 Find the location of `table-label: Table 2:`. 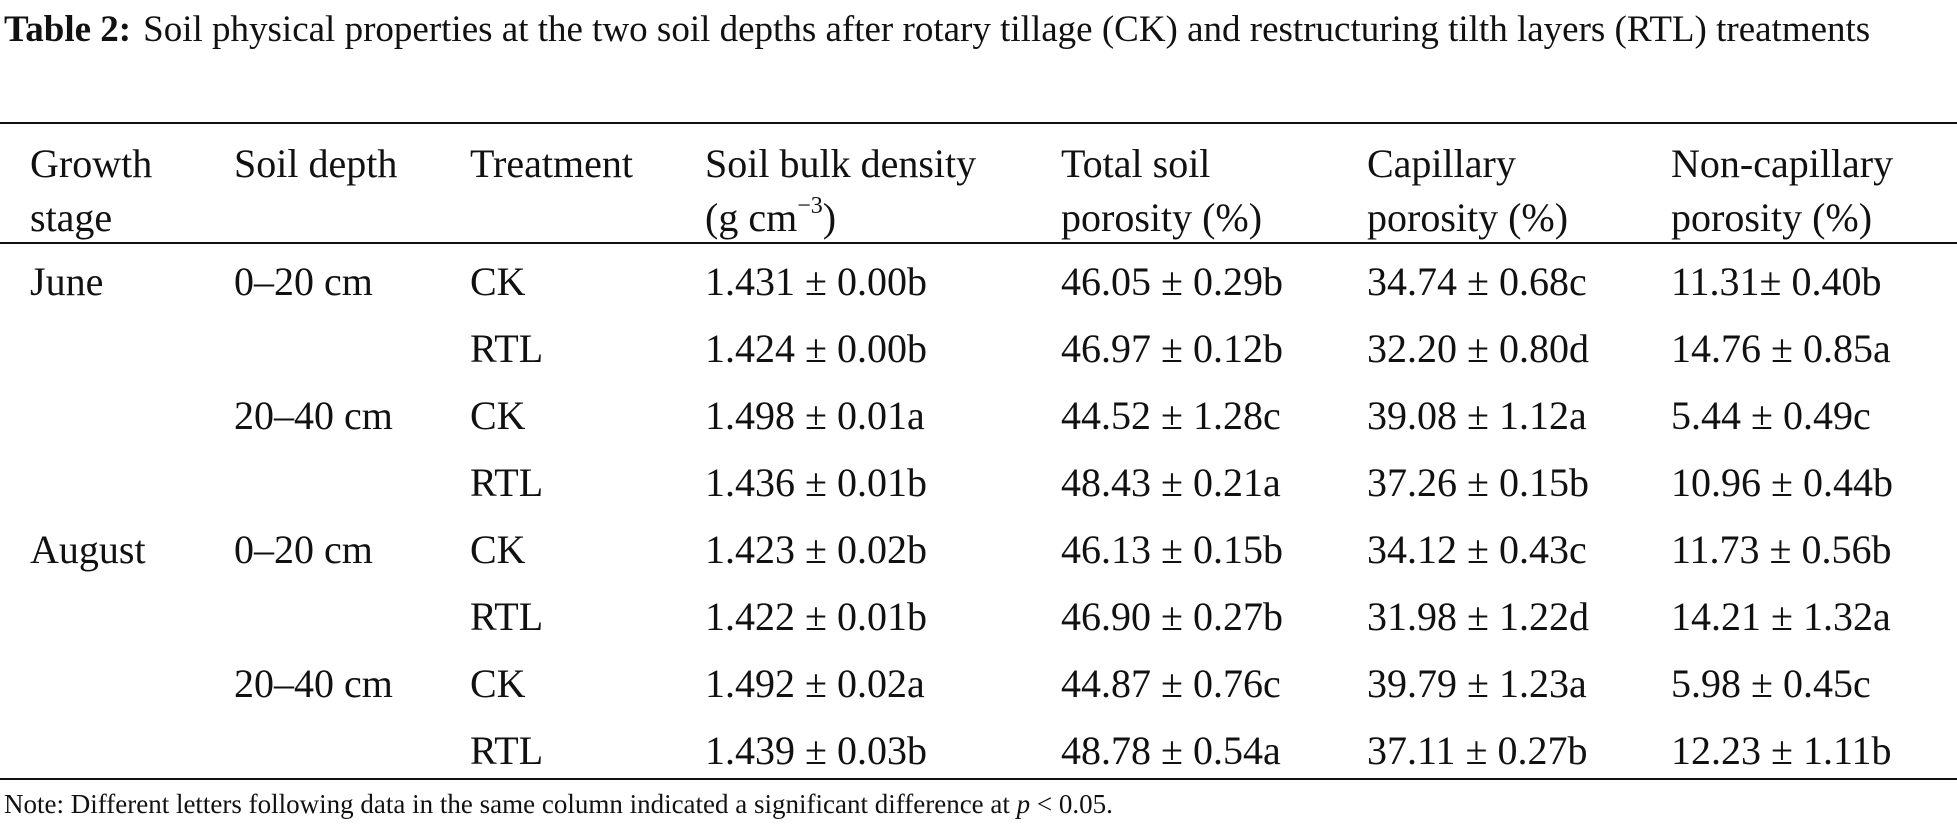

table-label: Table 2: is located at coordinates (68, 29).